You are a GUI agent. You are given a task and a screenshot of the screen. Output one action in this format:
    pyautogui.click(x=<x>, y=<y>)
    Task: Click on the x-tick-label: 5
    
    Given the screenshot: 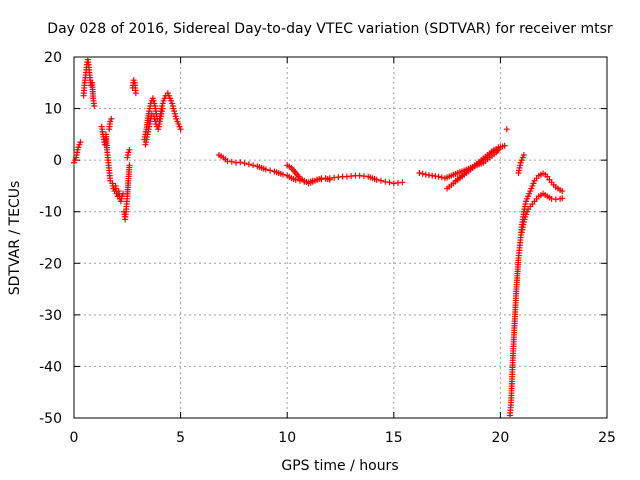 What is the action you would take?
    pyautogui.click(x=180, y=438)
    